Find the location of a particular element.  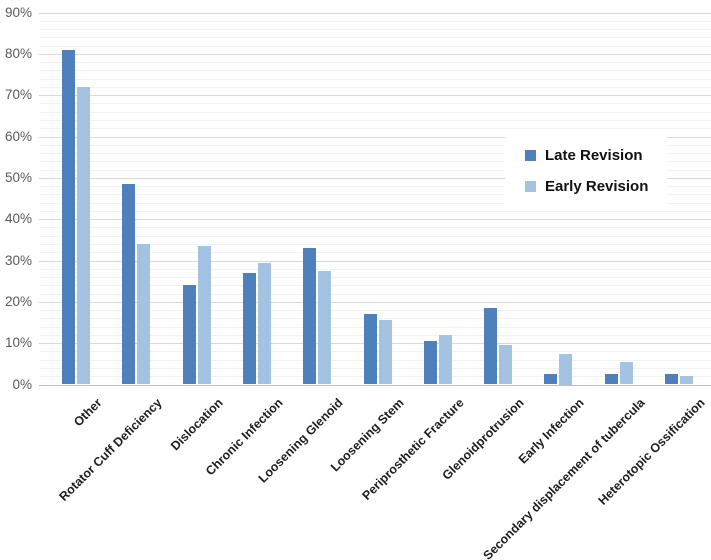

legend-swatch-early-revision is located at coordinates (530, 186).